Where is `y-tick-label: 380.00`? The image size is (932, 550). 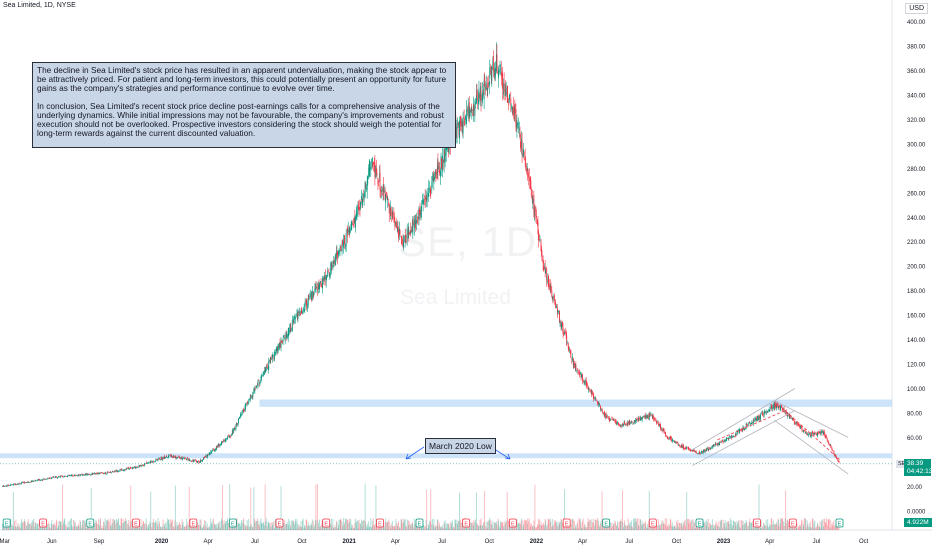
y-tick-label: 380.00 is located at coordinates (916, 48).